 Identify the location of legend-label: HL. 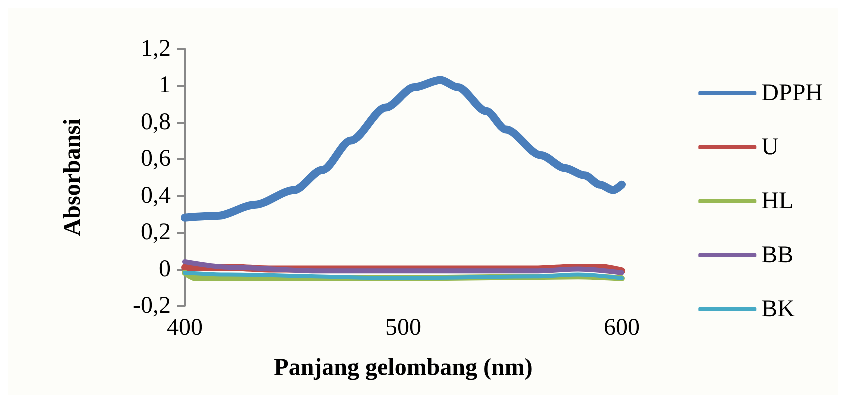
(778, 201).